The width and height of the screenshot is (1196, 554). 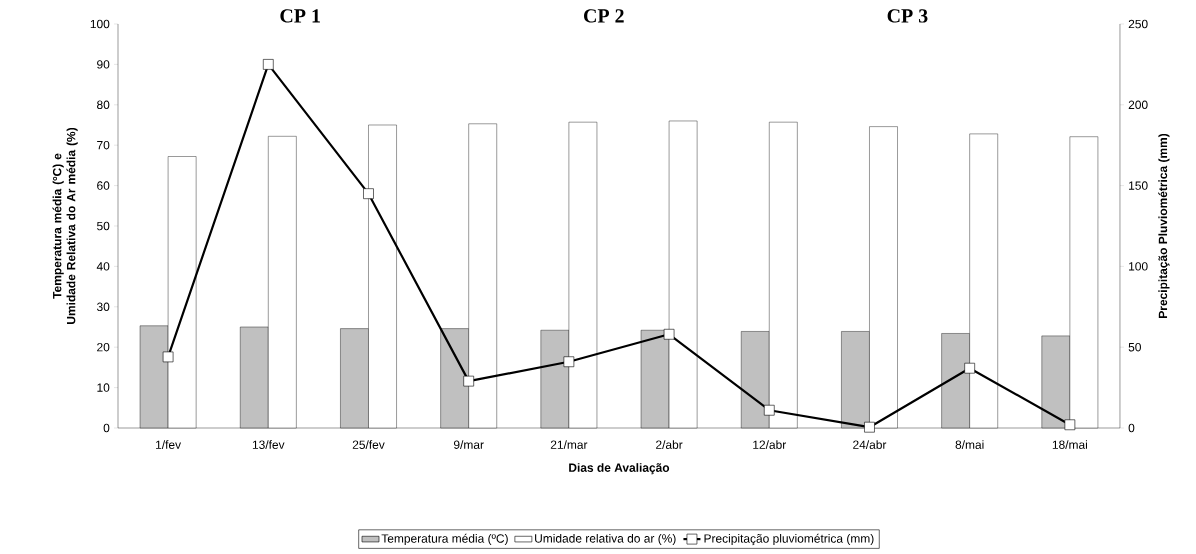 What do you see at coordinates (789, 539) in the screenshot?
I see `legend-label: Precipitação pluviométrica (mm)` at bounding box center [789, 539].